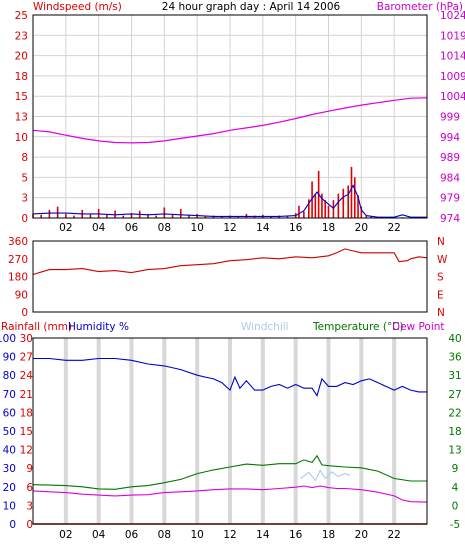  What do you see at coordinates (450, 219) in the screenshot?
I see `barometer-tick-label: 974` at bounding box center [450, 219].